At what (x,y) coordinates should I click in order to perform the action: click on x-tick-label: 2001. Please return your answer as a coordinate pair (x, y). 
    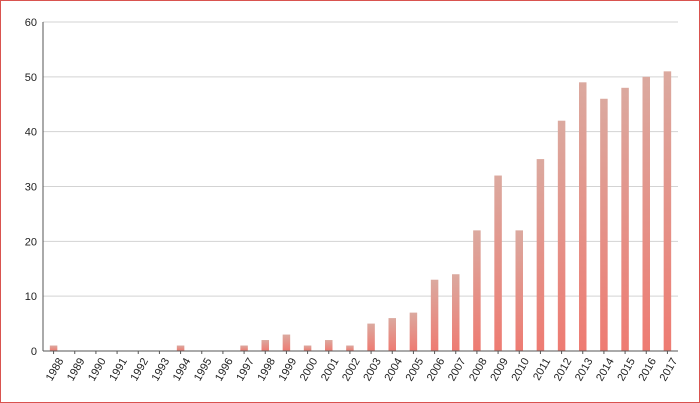
    Looking at the image, I should click on (330, 369).